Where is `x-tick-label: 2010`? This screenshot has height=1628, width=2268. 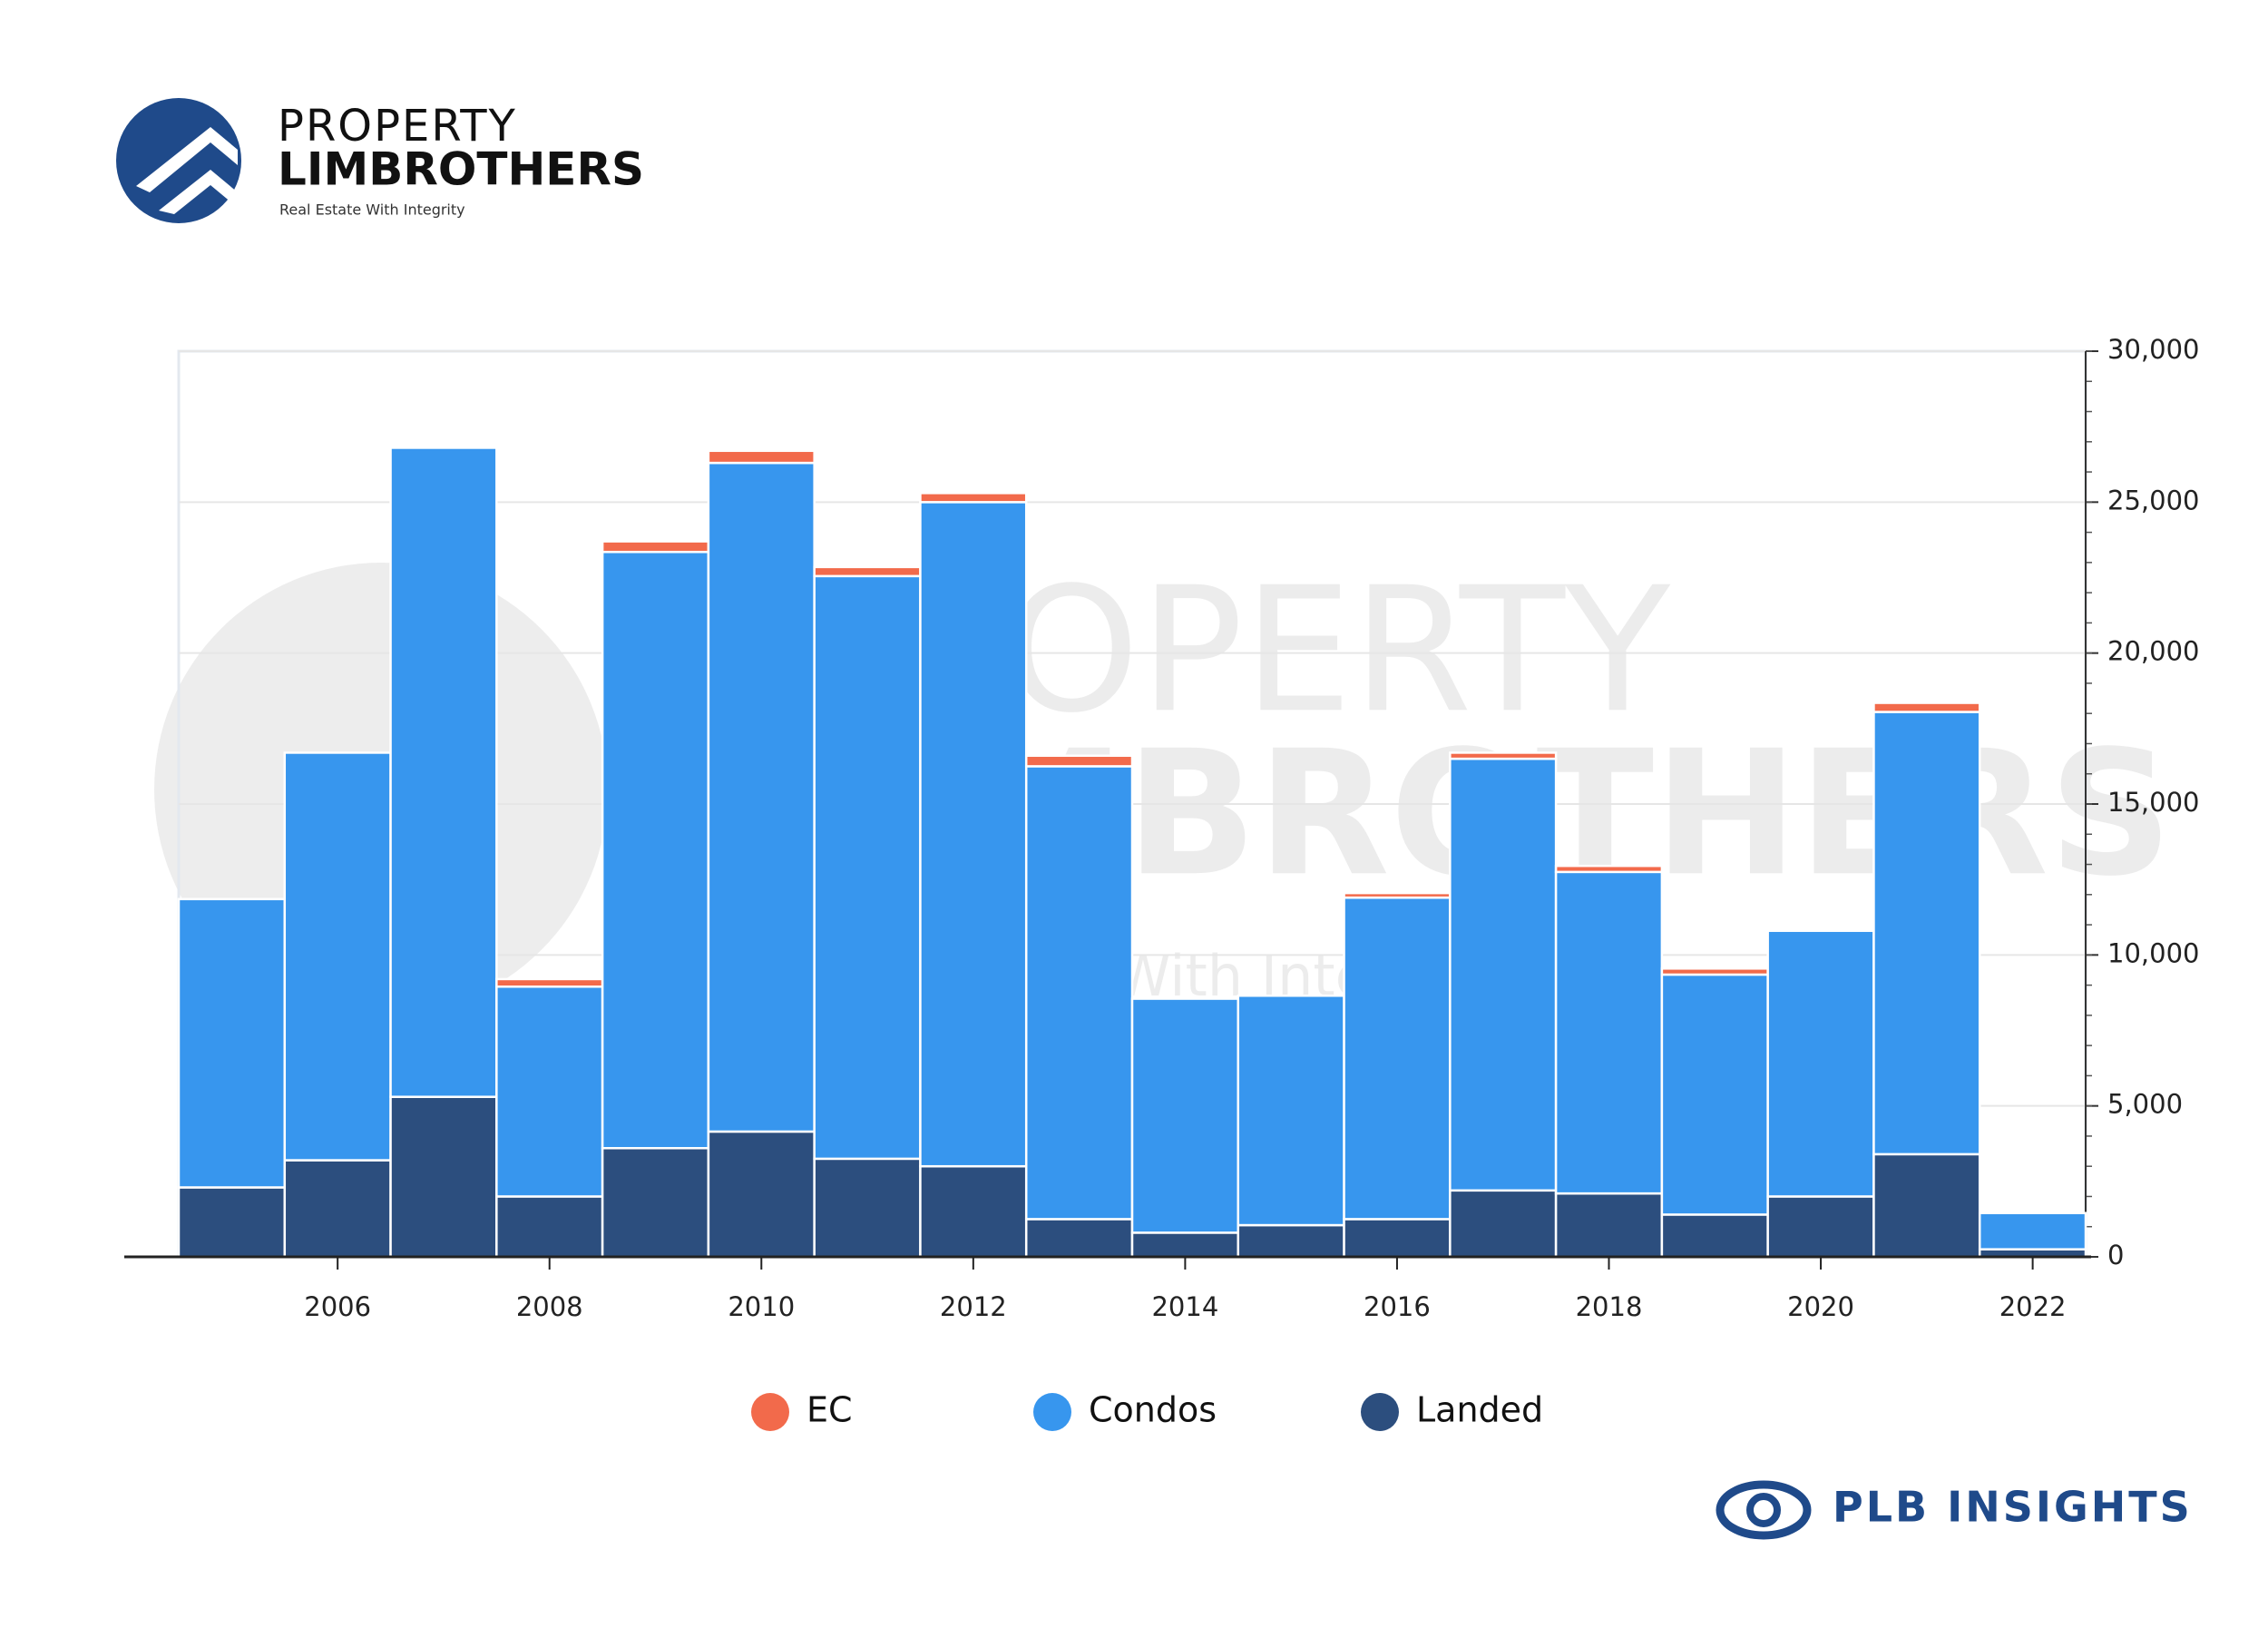
x-tick-label: 2010 is located at coordinates (762, 1306).